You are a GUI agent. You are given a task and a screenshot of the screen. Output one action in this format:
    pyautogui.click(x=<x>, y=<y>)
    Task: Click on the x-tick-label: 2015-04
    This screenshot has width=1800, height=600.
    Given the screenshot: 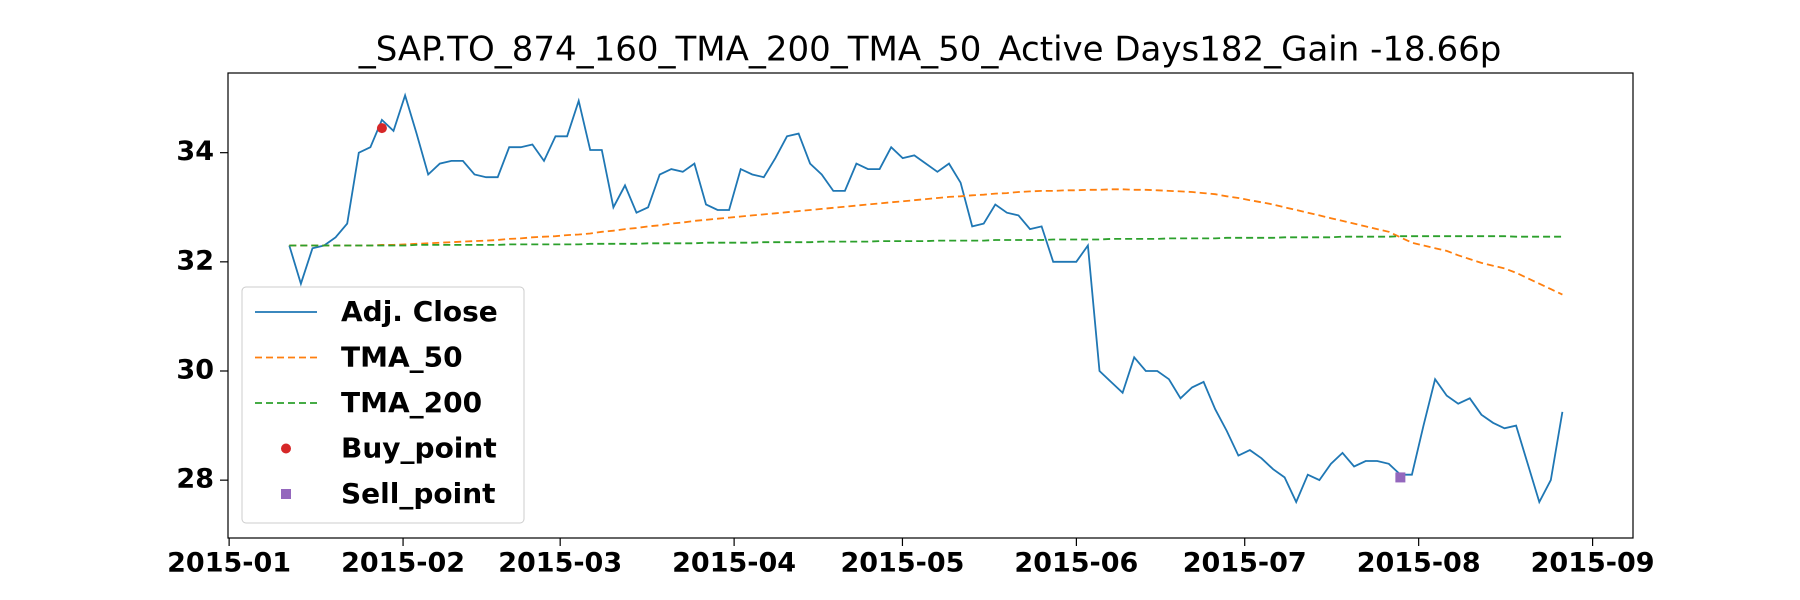 What is the action you would take?
    pyautogui.click(x=734, y=563)
    